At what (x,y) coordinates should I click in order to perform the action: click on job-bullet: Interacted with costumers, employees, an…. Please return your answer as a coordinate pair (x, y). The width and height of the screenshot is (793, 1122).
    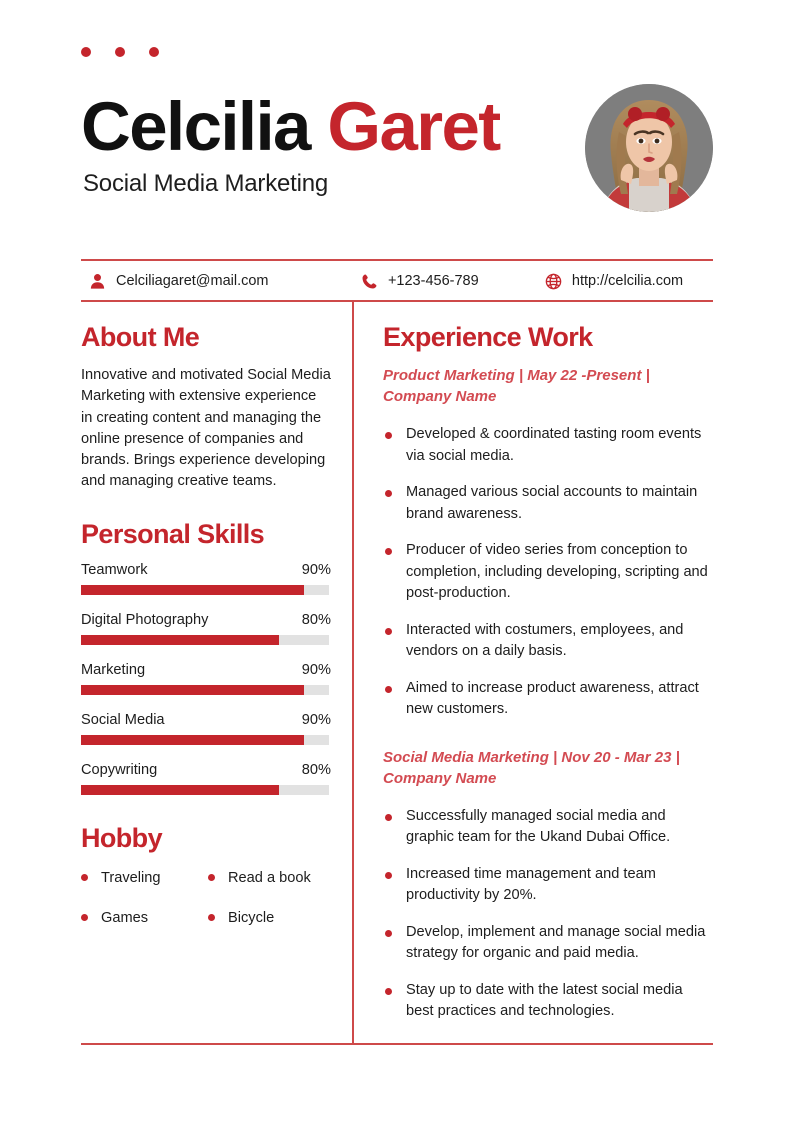
    Looking at the image, I should click on (548, 641).